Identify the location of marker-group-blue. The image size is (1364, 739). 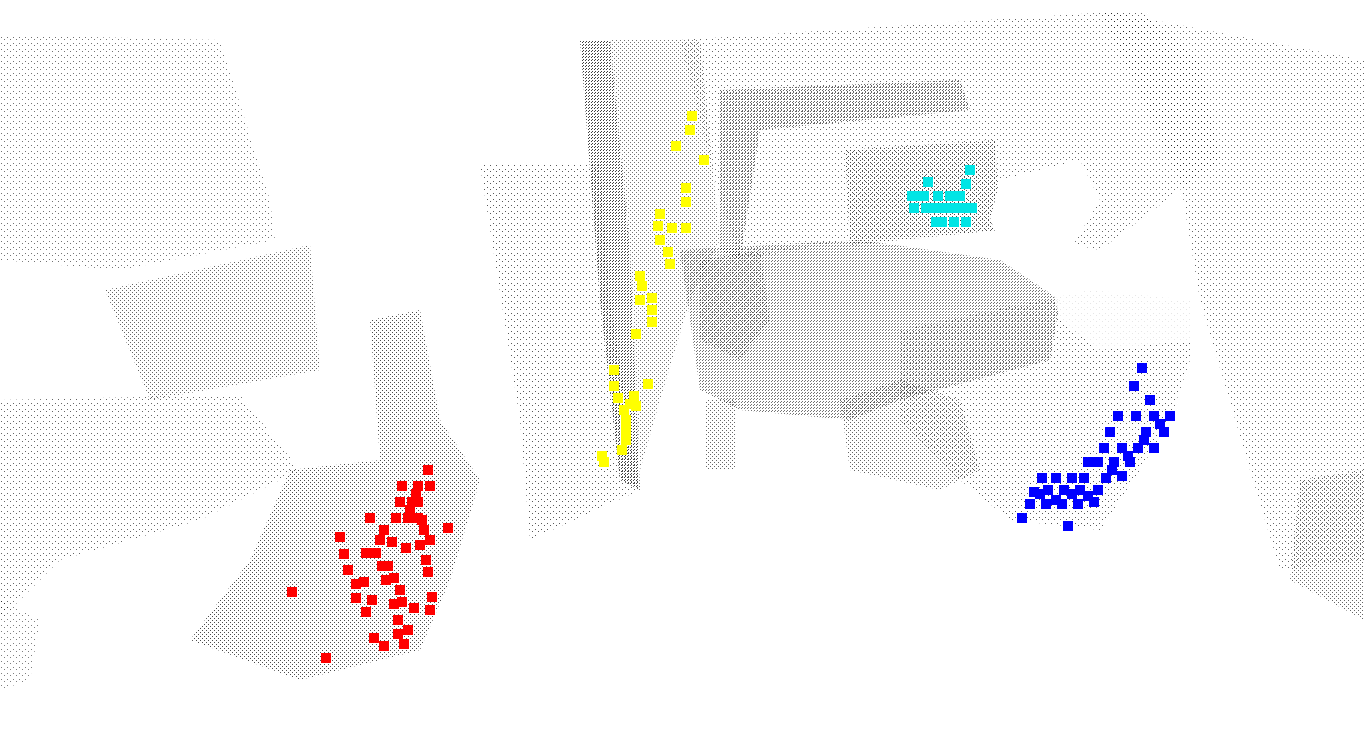
(1096, 447).